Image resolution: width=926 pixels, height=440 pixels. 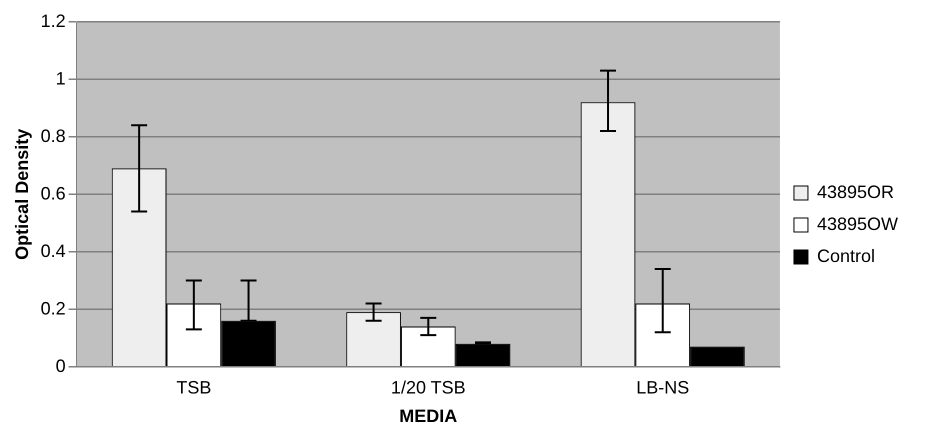 What do you see at coordinates (22, 194) in the screenshot?
I see `y-axis-title: Optical Density` at bounding box center [22, 194].